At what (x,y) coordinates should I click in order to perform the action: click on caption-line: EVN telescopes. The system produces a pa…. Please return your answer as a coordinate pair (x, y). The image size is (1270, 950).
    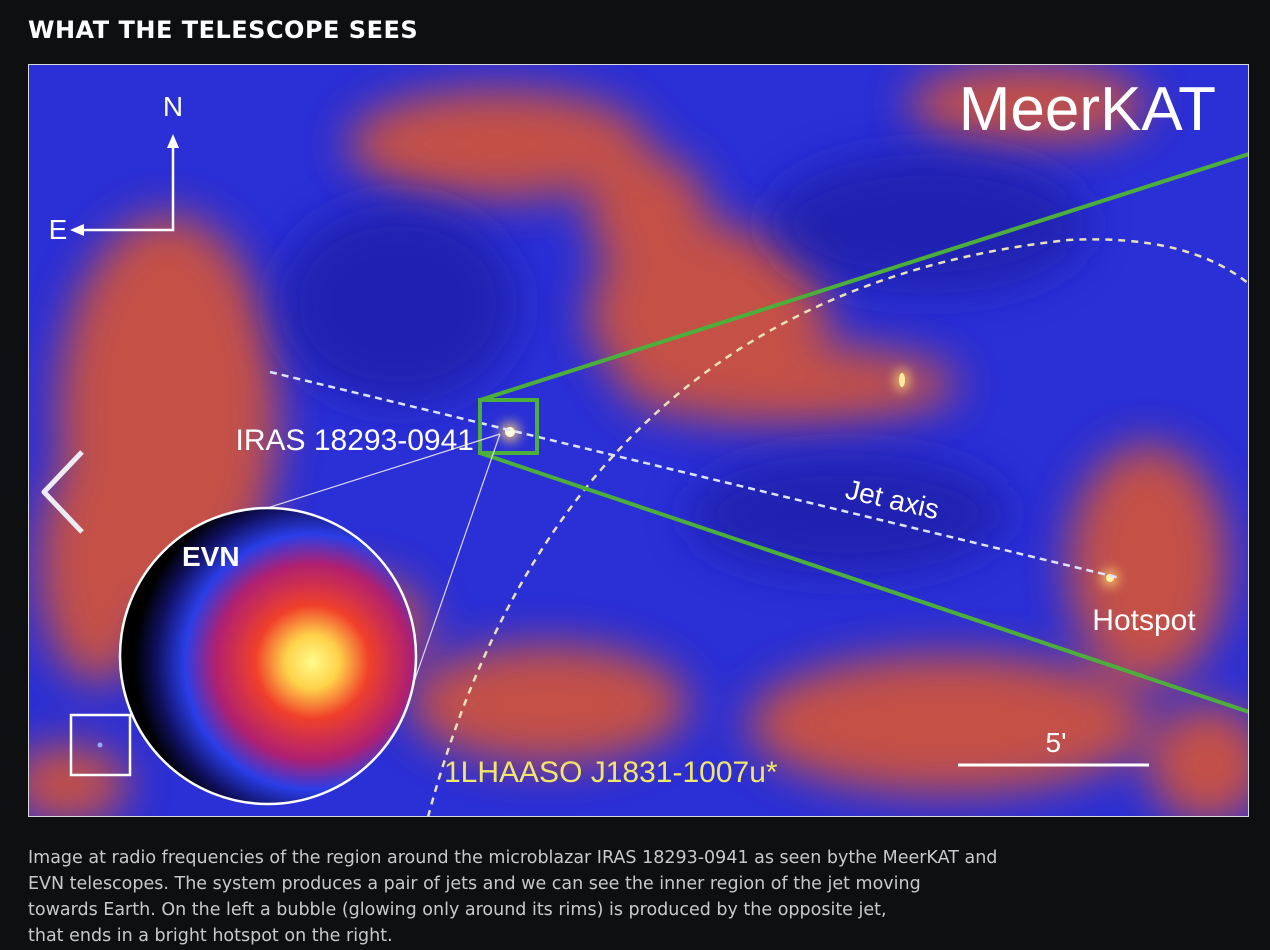
    Looking at the image, I should click on (474, 884).